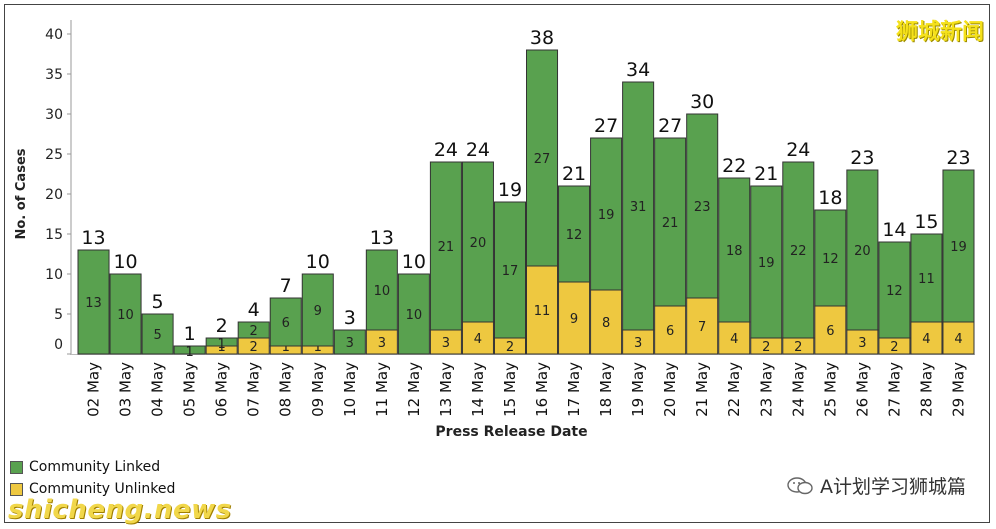  Describe the element at coordinates (670, 389) in the screenshot. I see `x-tick-label: 20 May` at that location.